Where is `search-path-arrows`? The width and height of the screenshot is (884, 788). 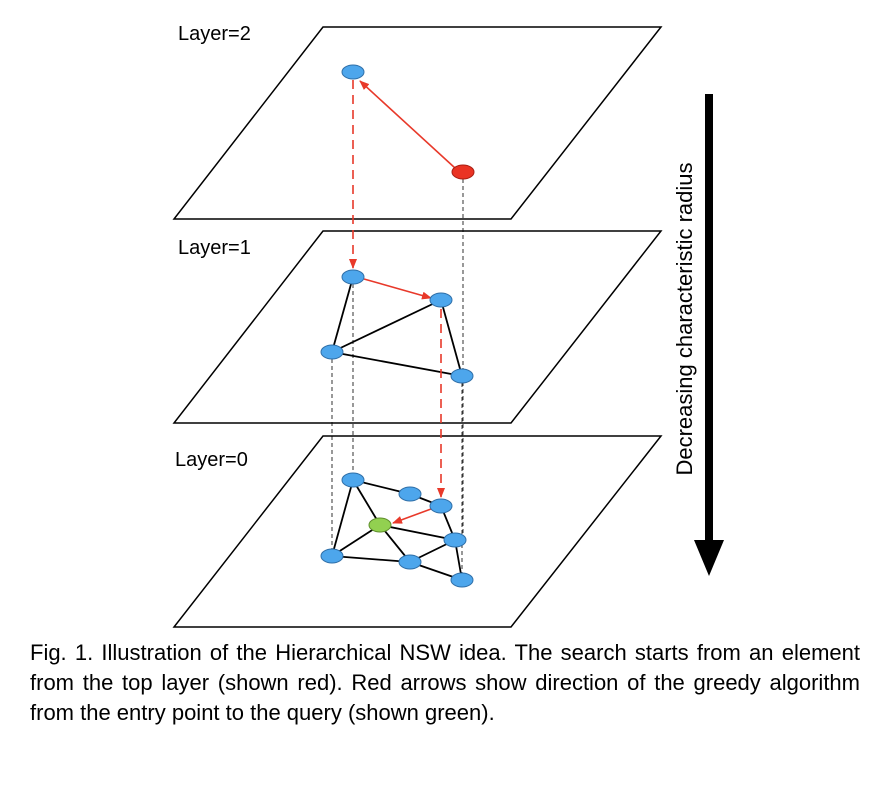 search-path-arrows is located at coordinates (402, 302).